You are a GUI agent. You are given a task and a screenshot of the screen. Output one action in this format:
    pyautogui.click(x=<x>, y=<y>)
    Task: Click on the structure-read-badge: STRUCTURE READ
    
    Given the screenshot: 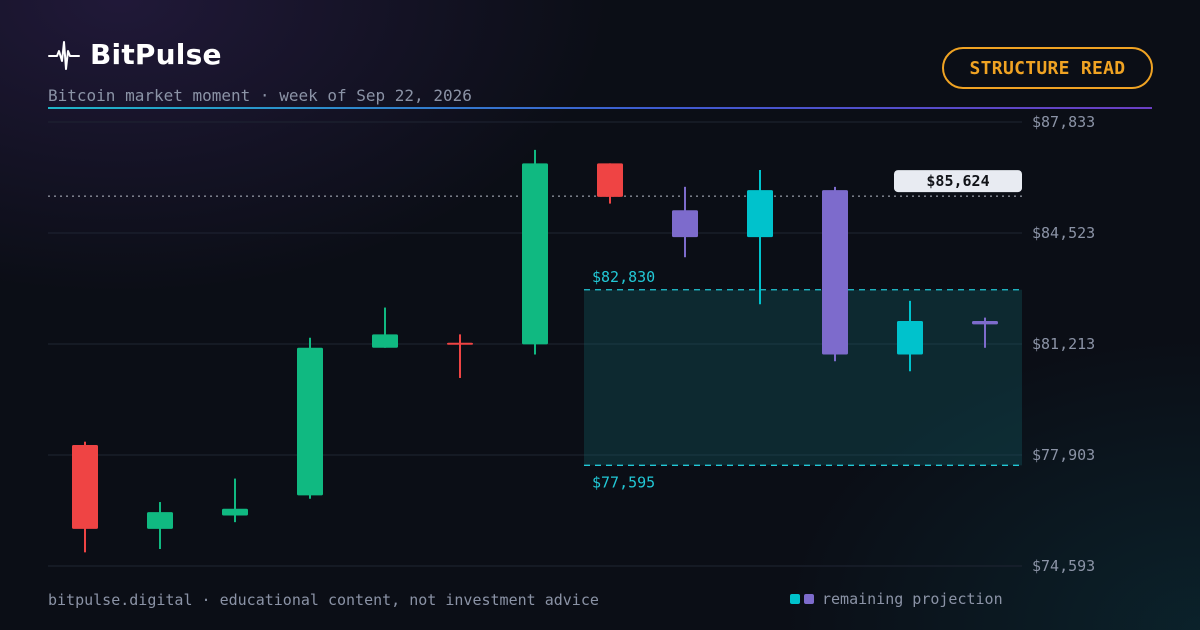 What is the action you would take?
    pyautogui.click(x=1047, y=68)
    